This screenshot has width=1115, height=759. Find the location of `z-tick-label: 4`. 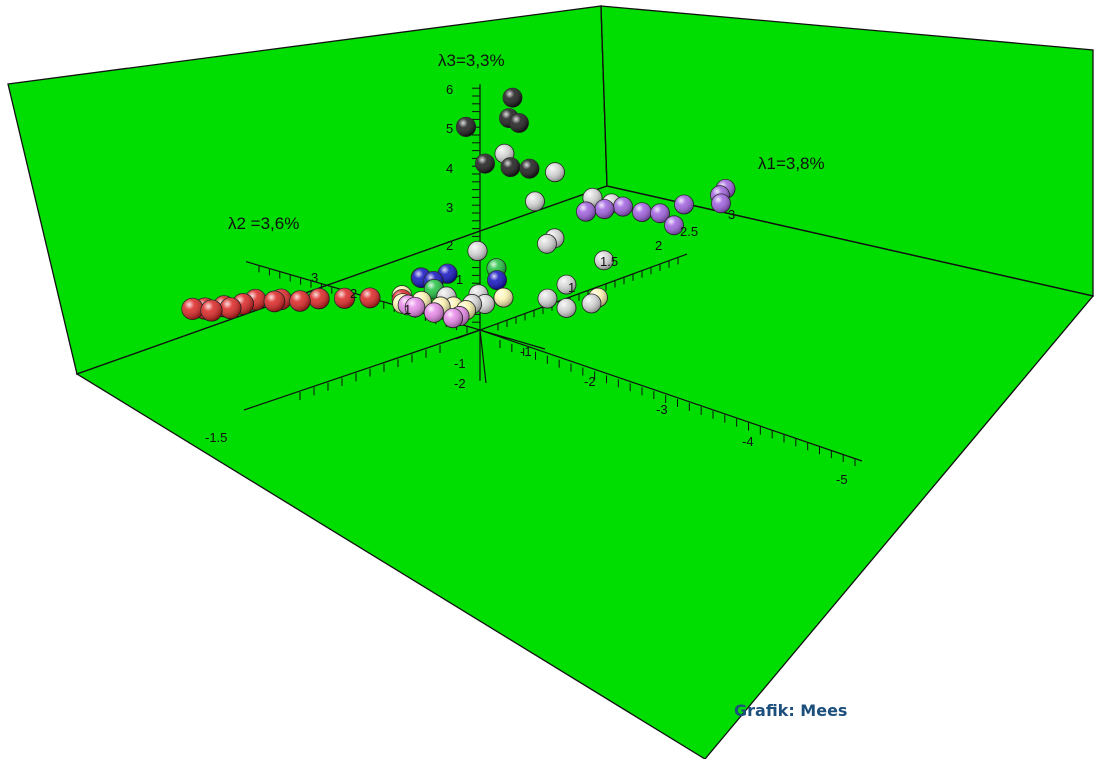

z-tick-label: 4 is located at coordinates (449, 168).